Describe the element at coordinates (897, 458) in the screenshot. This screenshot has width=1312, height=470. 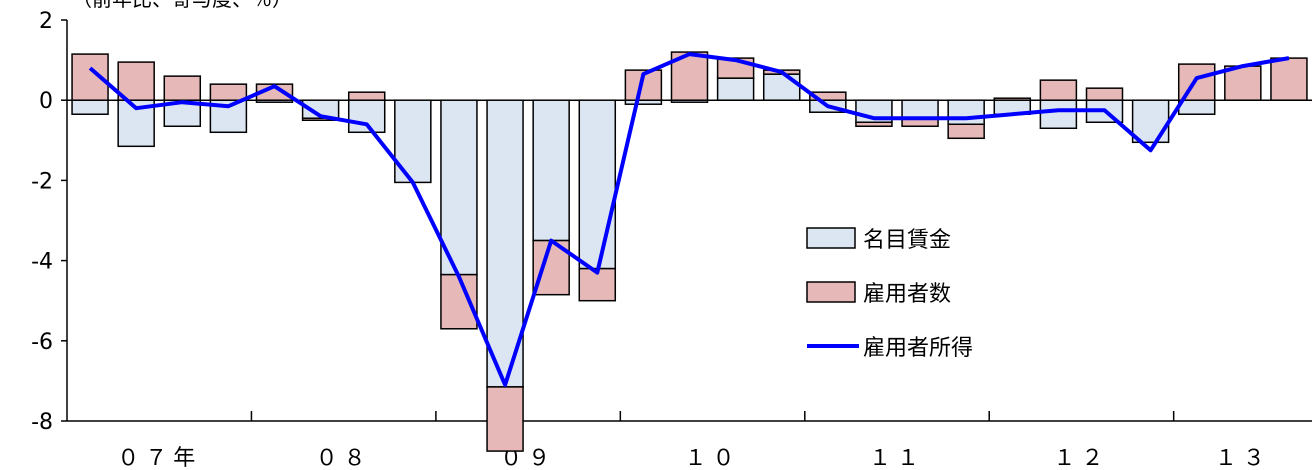
I see `x-year-label: １１` at that location.